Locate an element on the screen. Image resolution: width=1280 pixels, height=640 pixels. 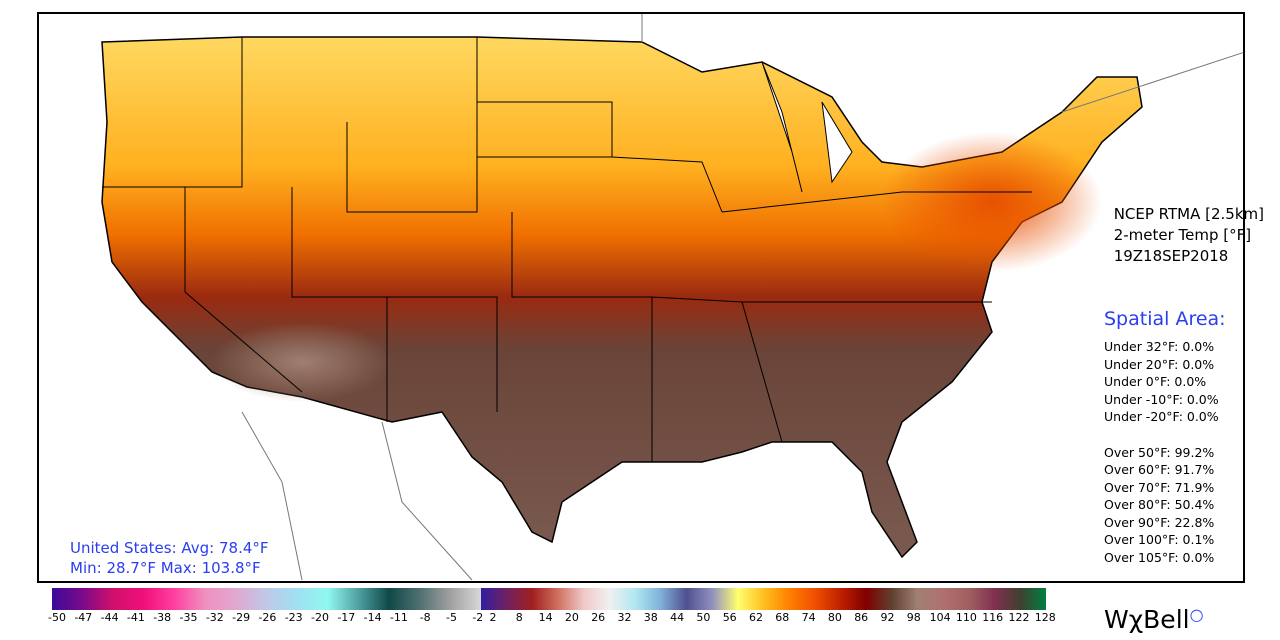
colorbar is located at coordinates (549, 599).